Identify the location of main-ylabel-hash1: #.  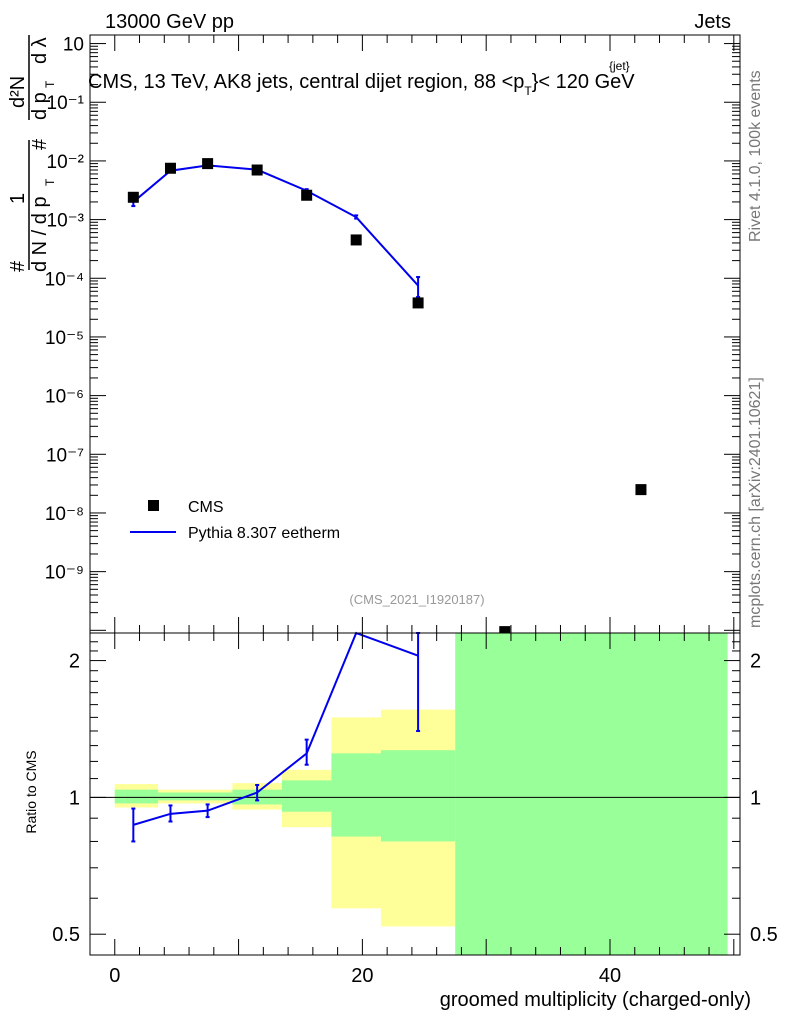
(18, 266).